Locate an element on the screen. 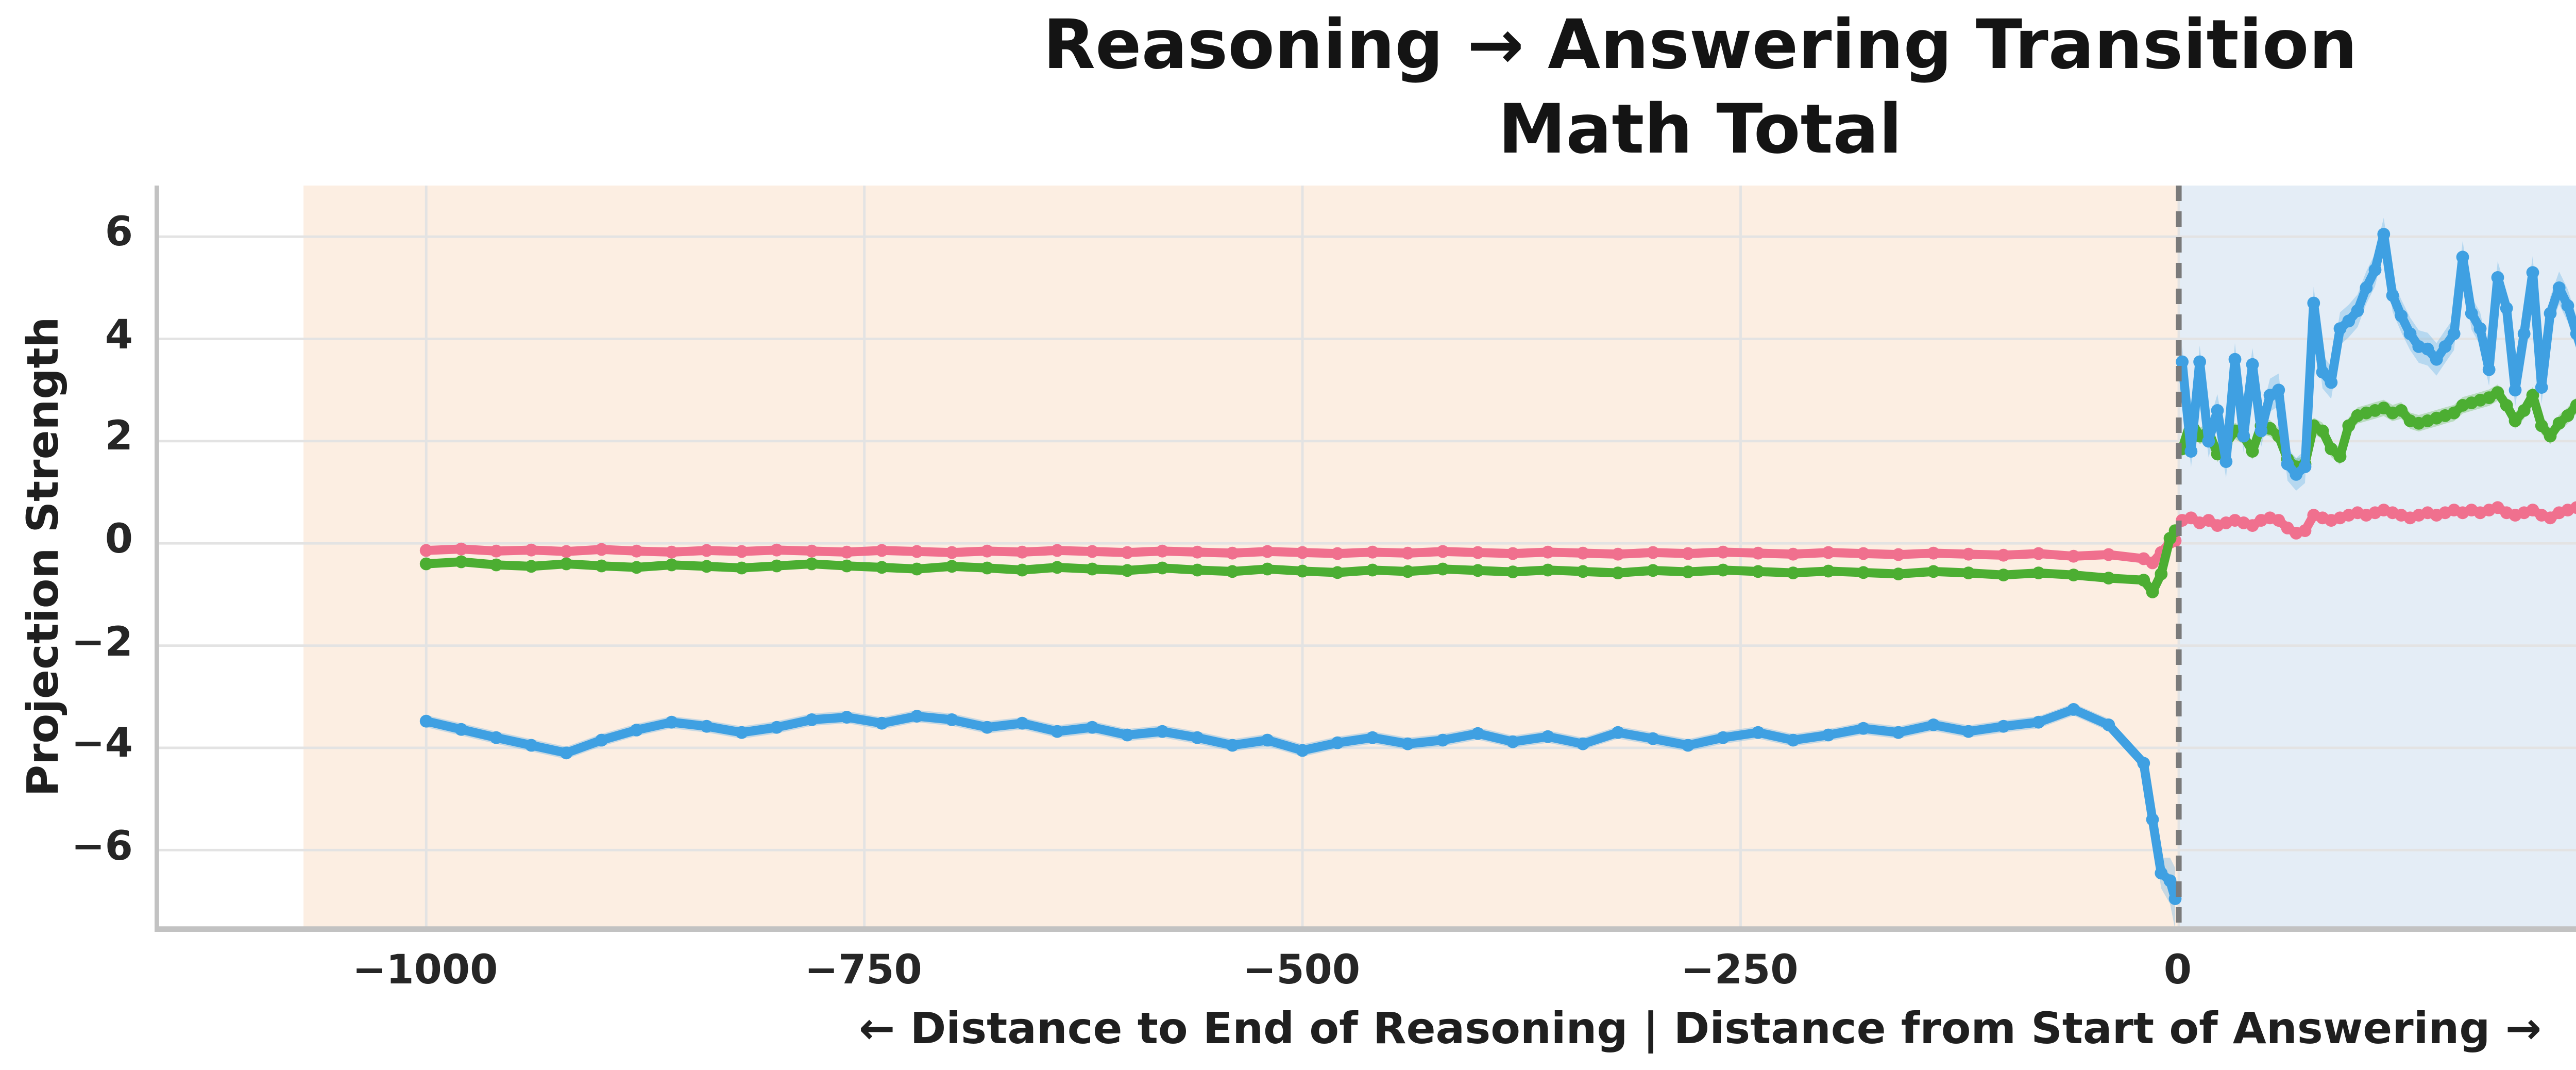  y-tick-label: −2 is located at coordinates (102, 641).